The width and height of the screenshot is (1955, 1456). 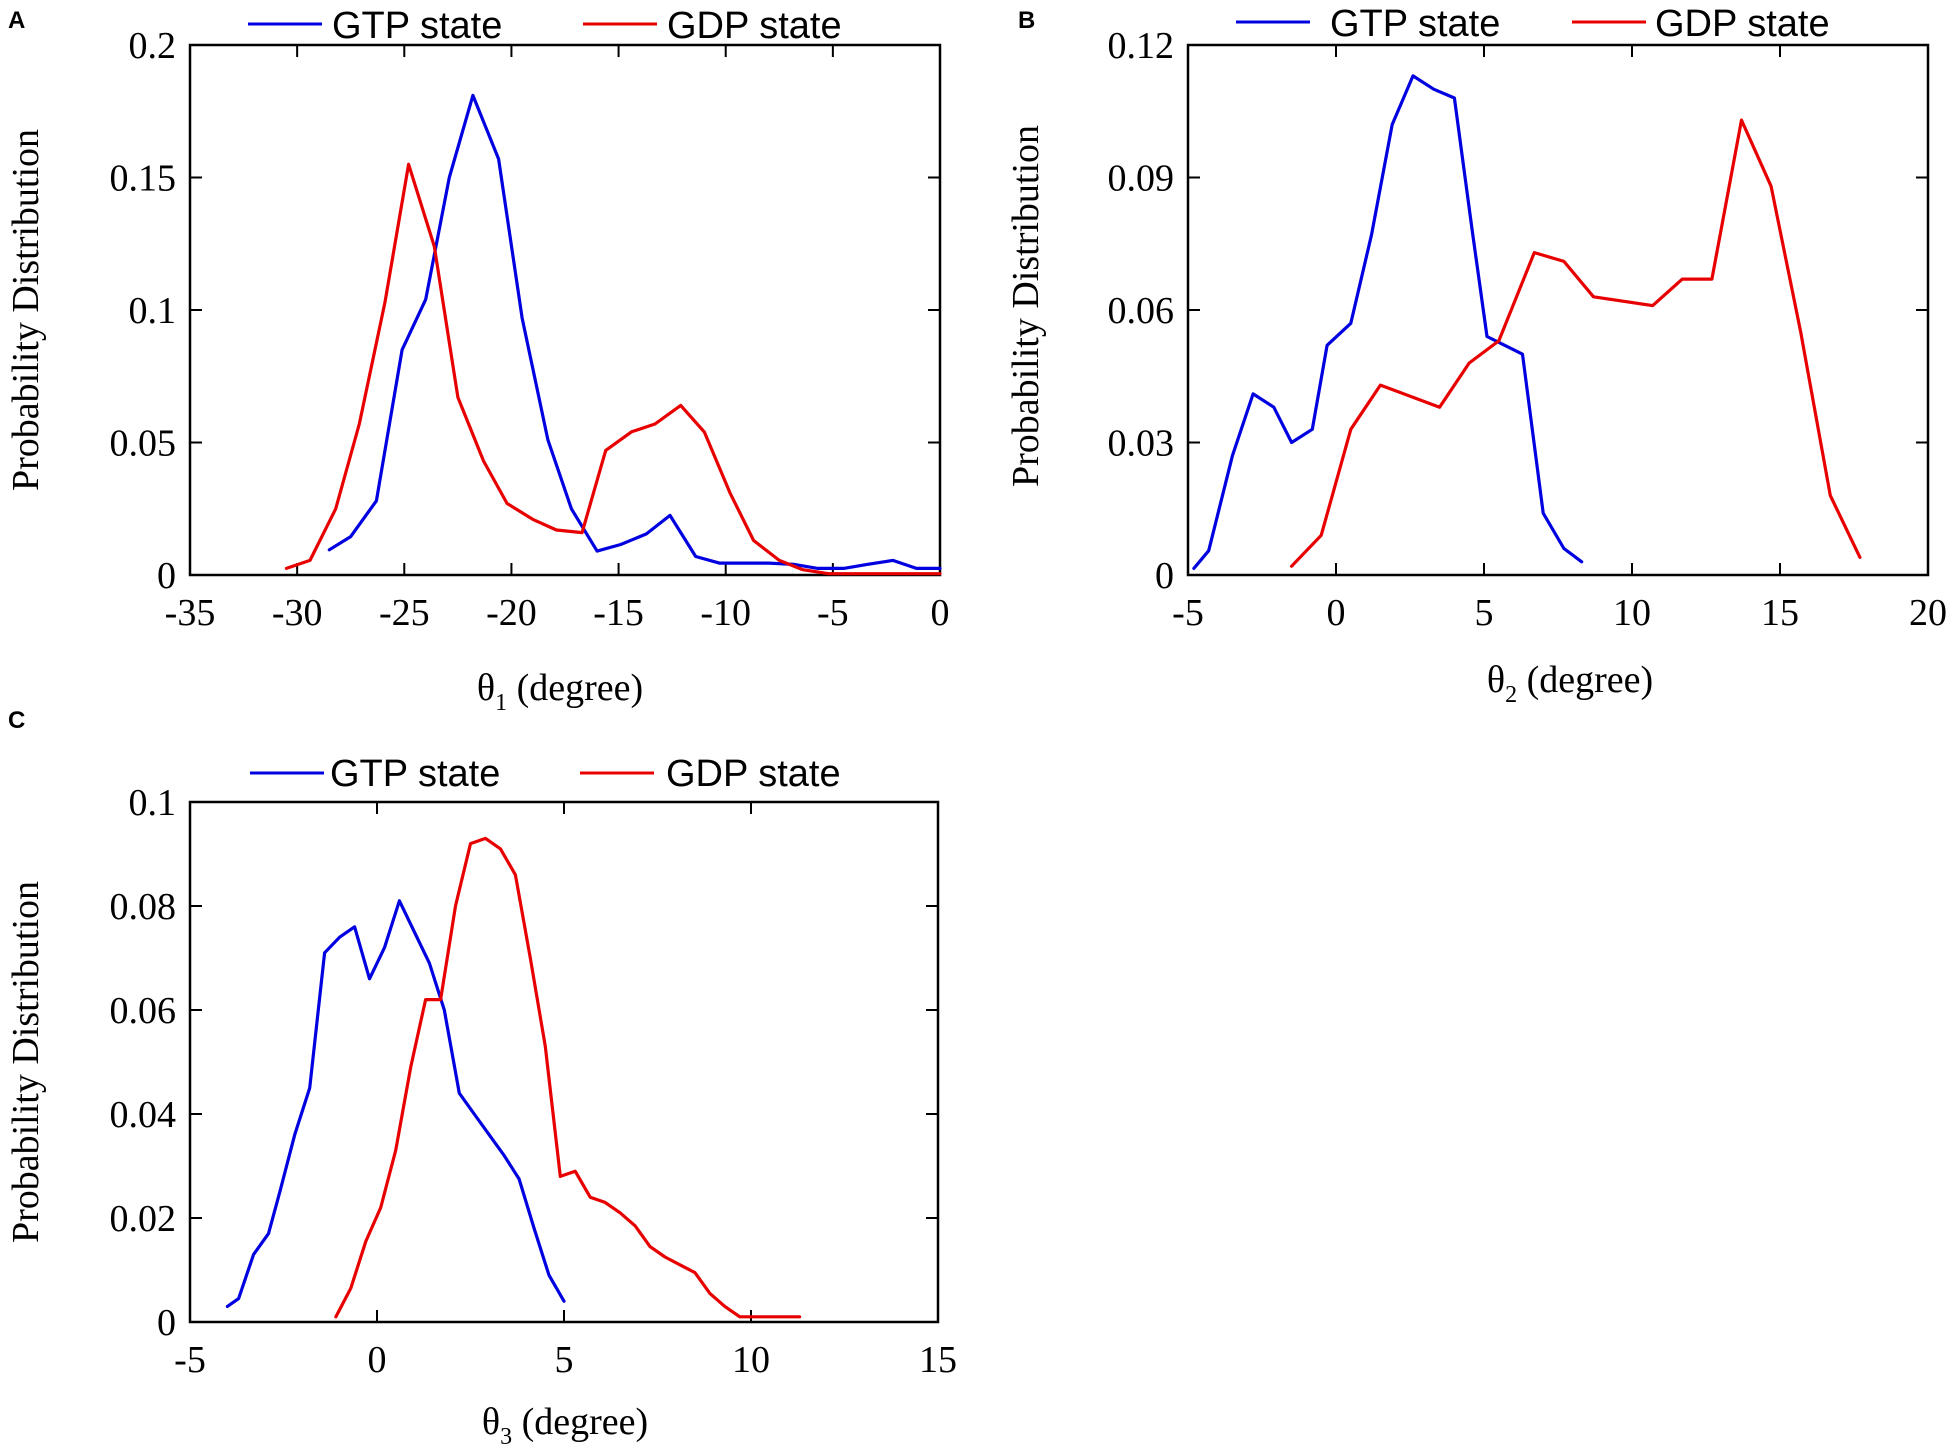 I want to click on x-tick-label: -10, so click(x=725, y=613).